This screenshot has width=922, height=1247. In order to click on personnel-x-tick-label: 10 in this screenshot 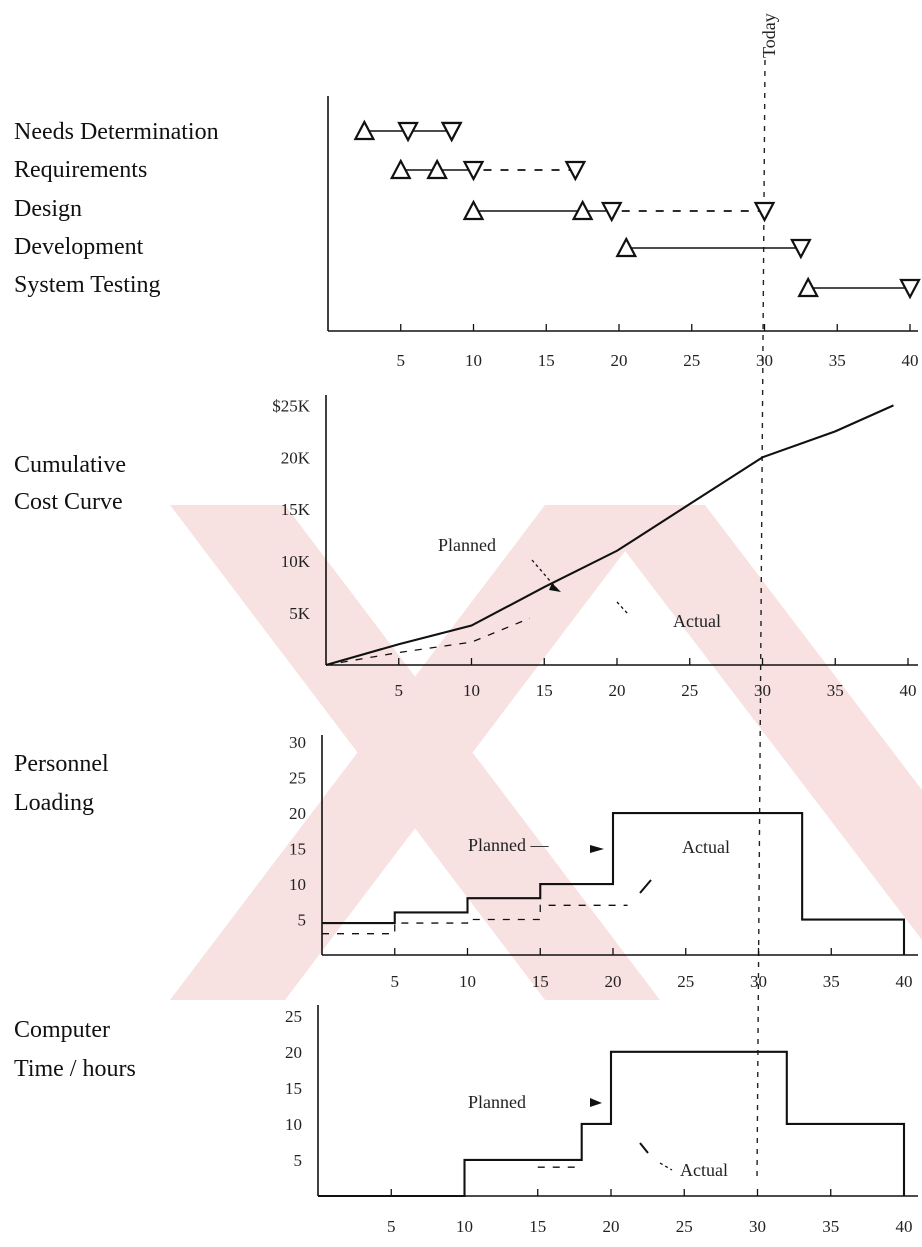, I will do `click(467, 981)`.